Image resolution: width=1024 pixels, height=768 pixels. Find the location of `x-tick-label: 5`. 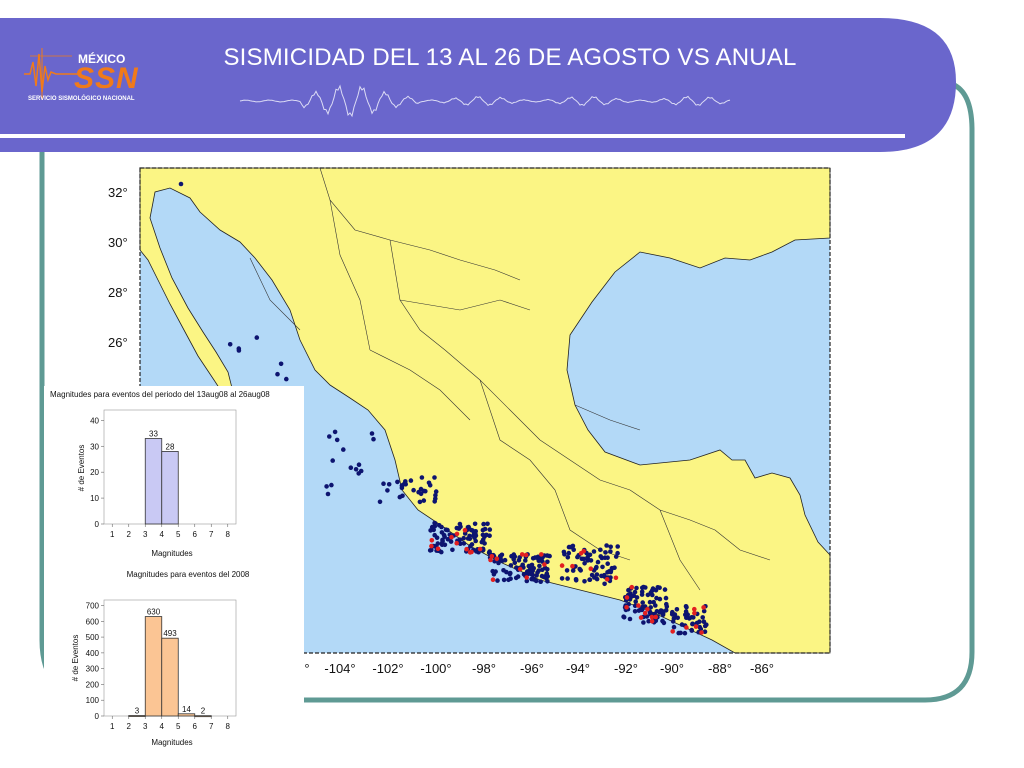

x-tick-label: 5 is located at coordinates (178, 726).